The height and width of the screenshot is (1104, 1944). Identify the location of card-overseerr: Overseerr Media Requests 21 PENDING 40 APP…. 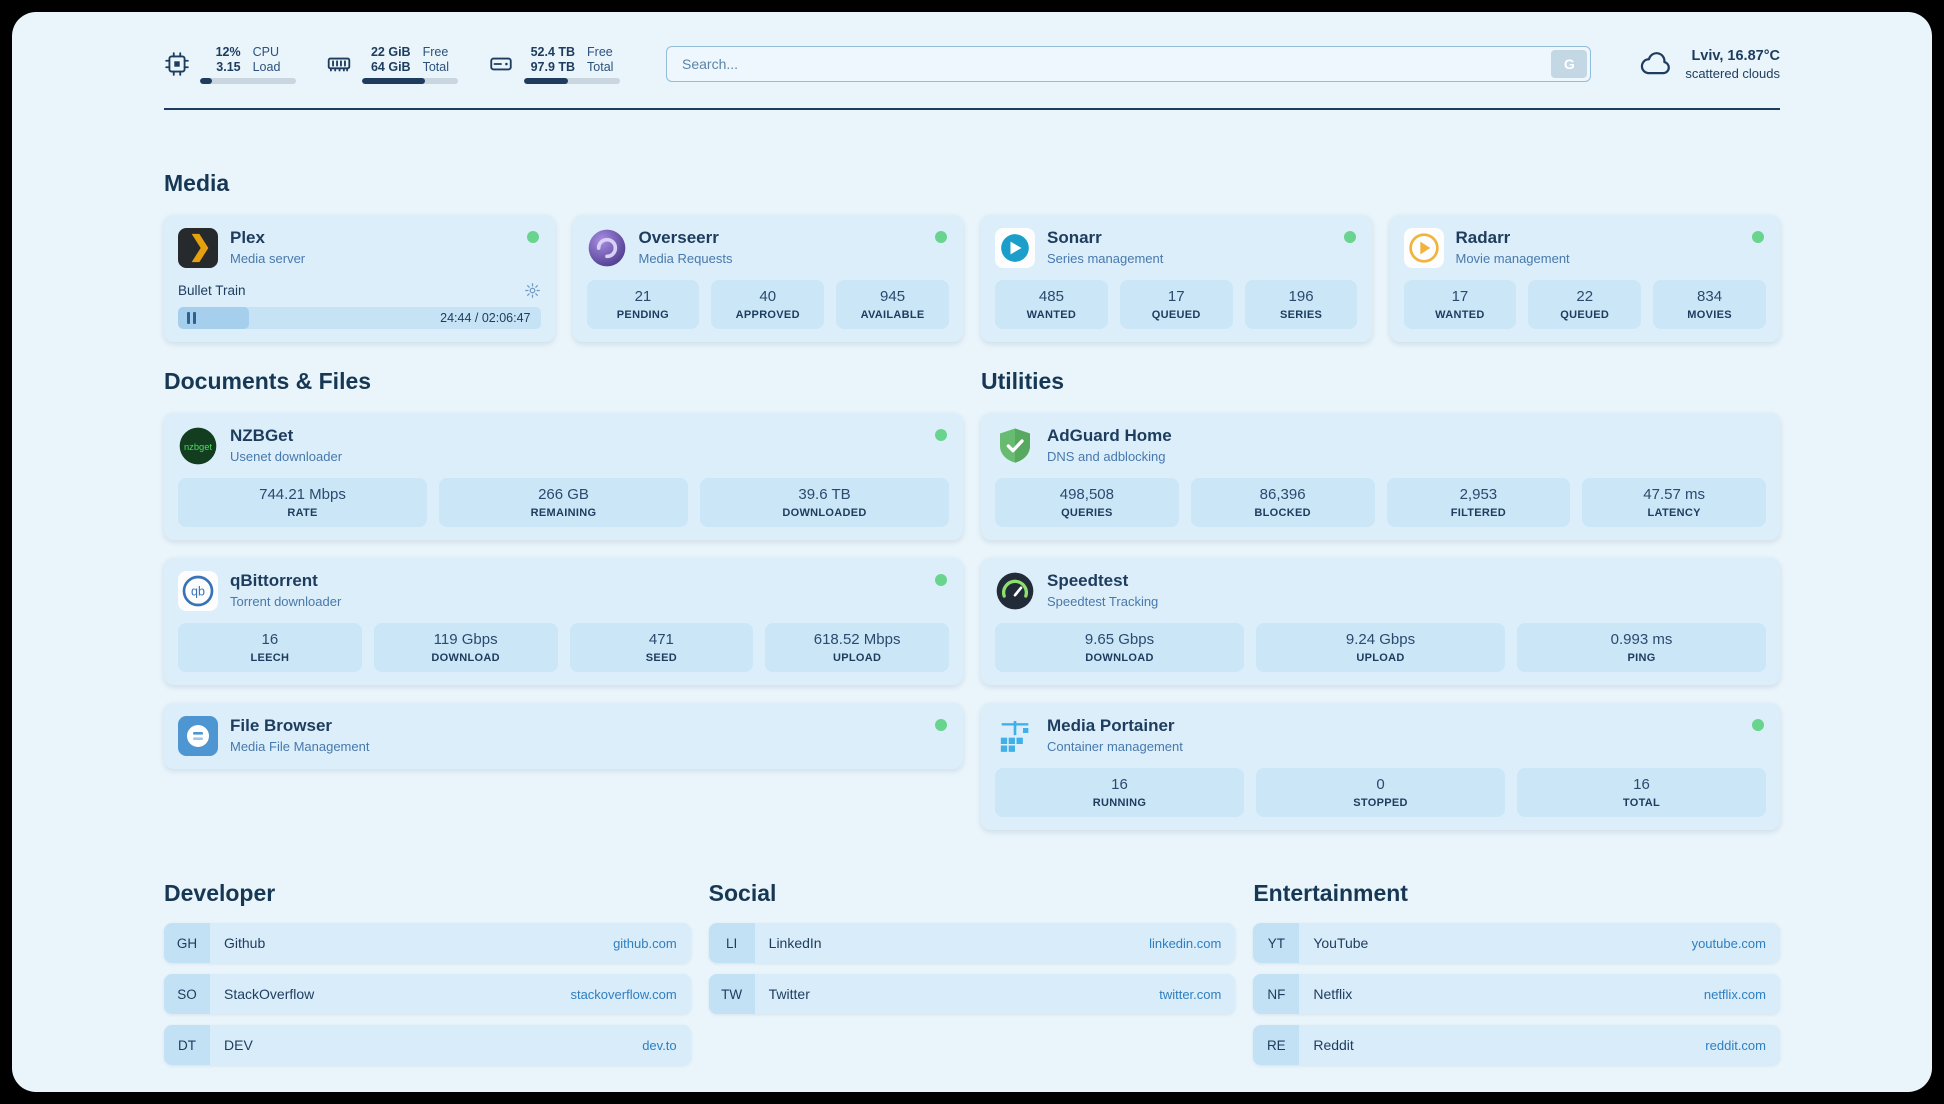
(767, 278).